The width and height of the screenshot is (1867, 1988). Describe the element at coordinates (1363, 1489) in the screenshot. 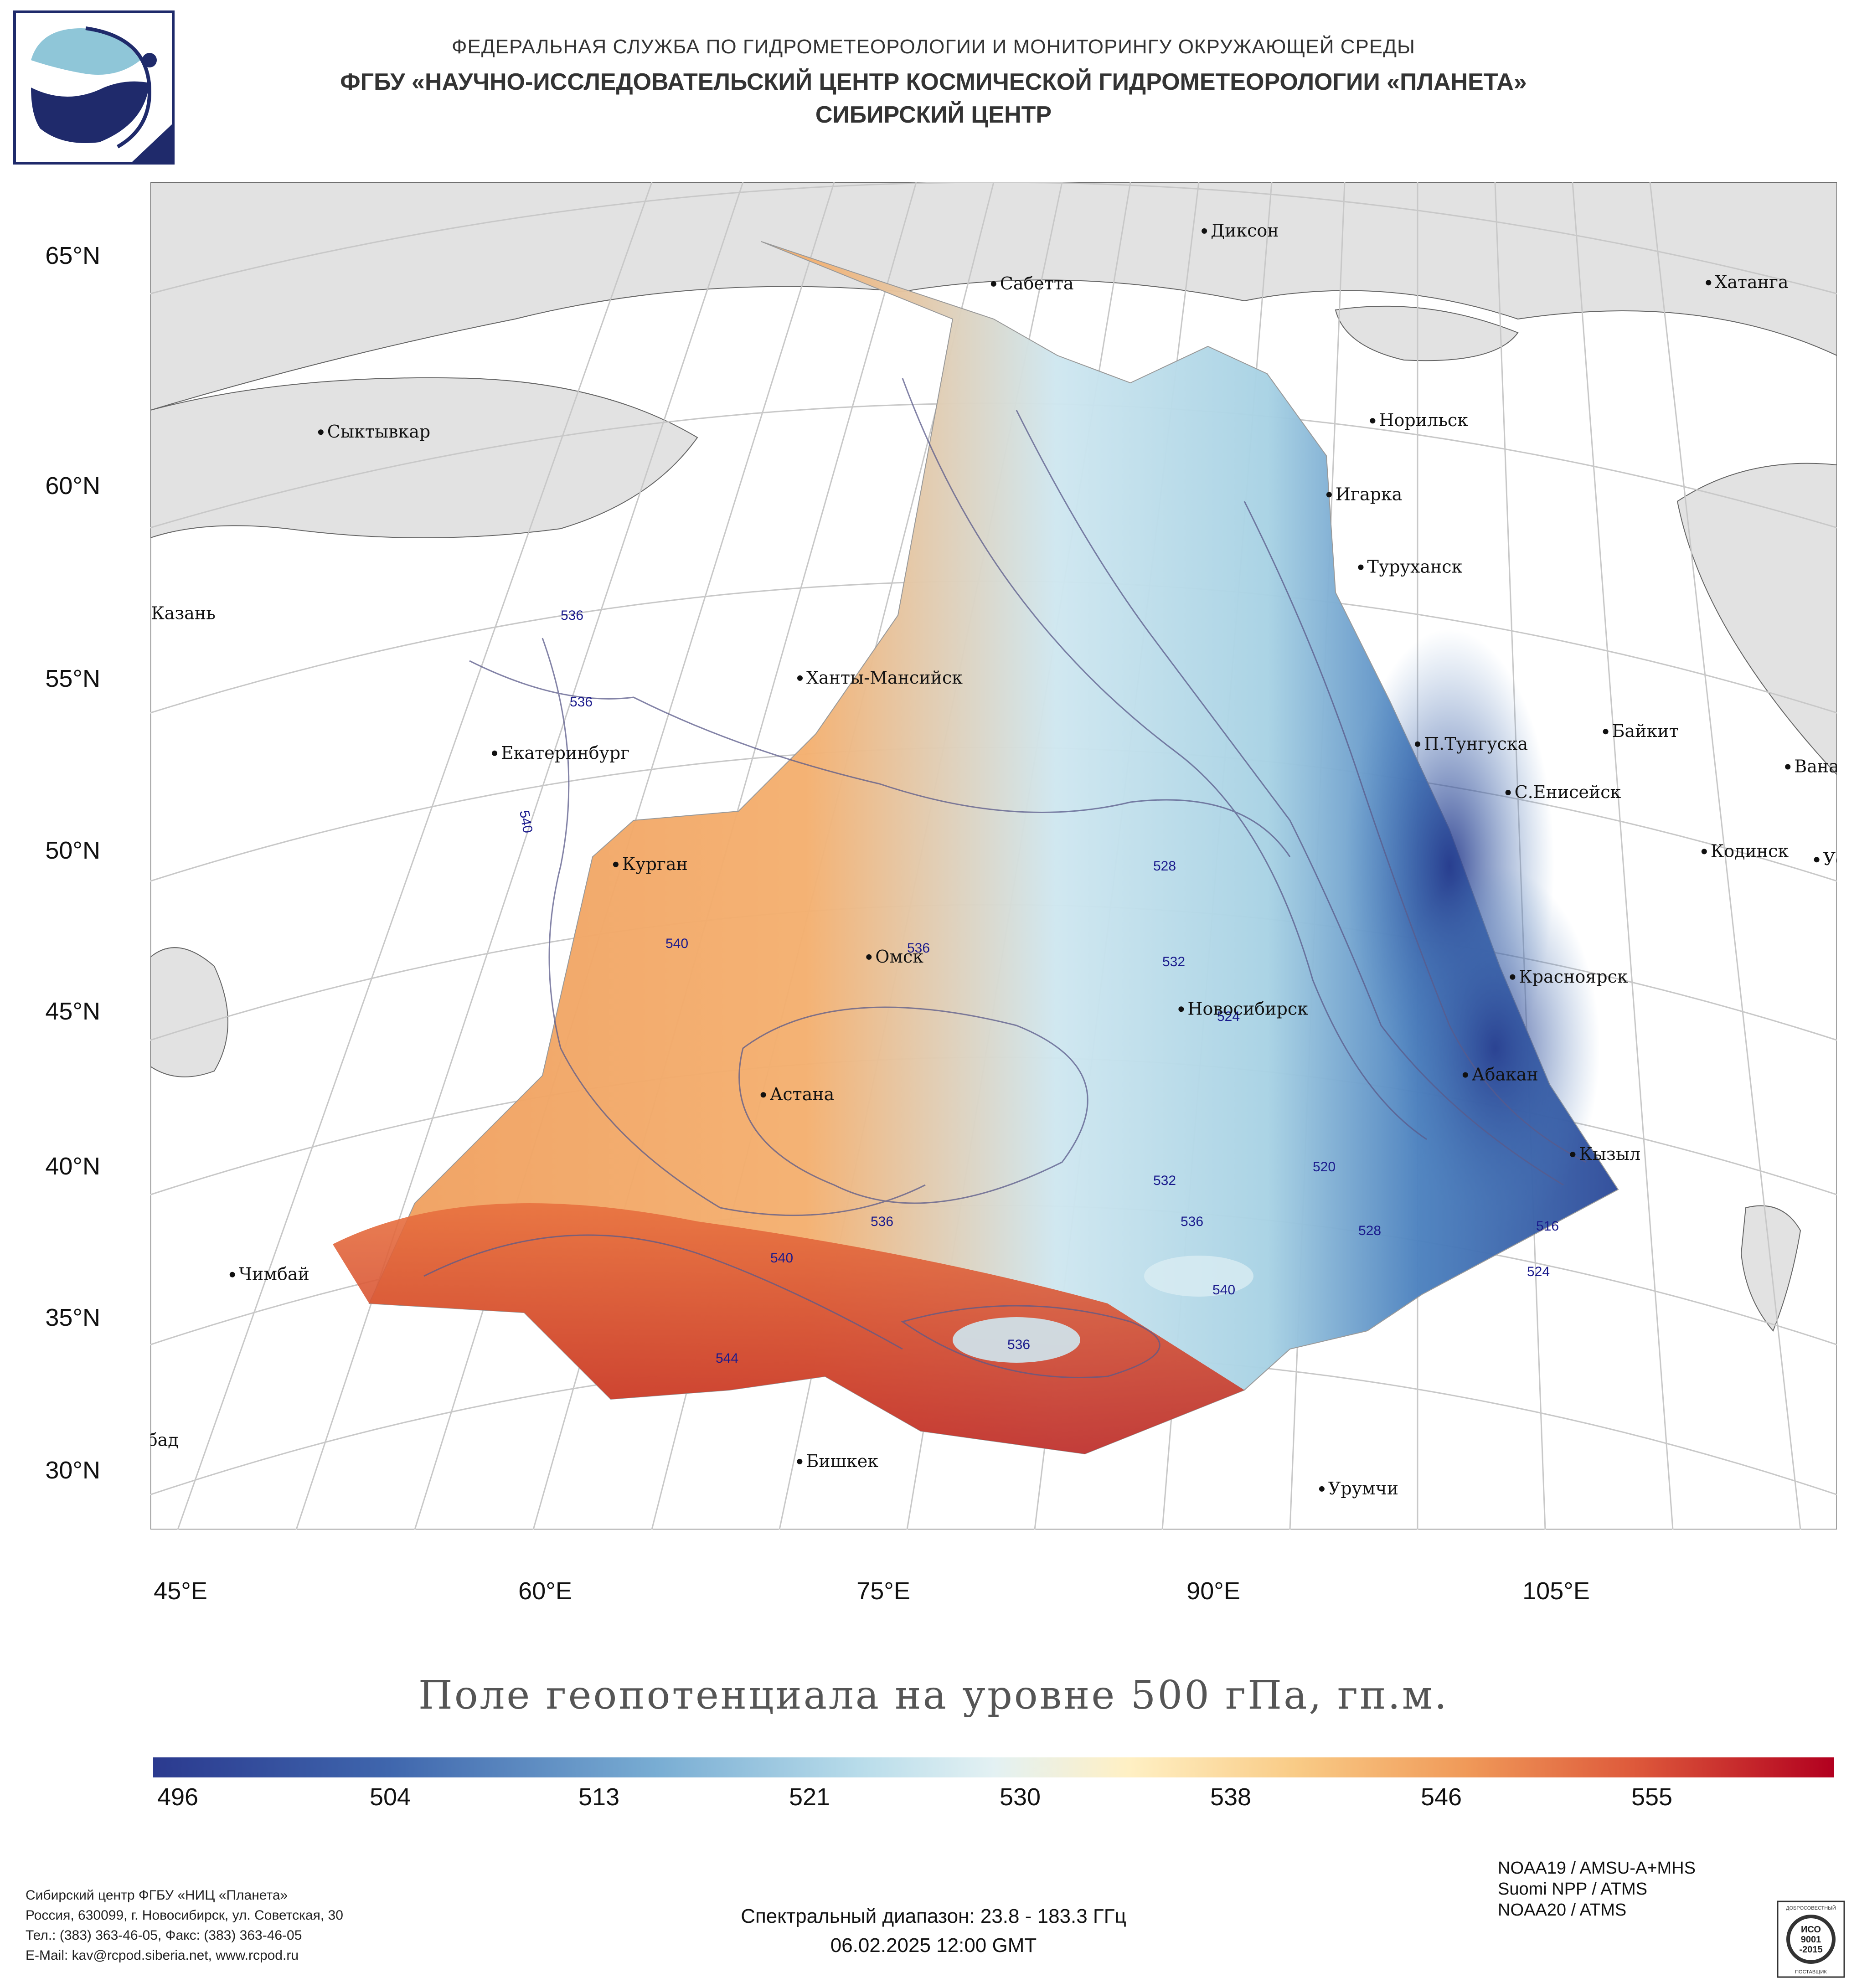

I see `city-label: Урумчи` at that location.